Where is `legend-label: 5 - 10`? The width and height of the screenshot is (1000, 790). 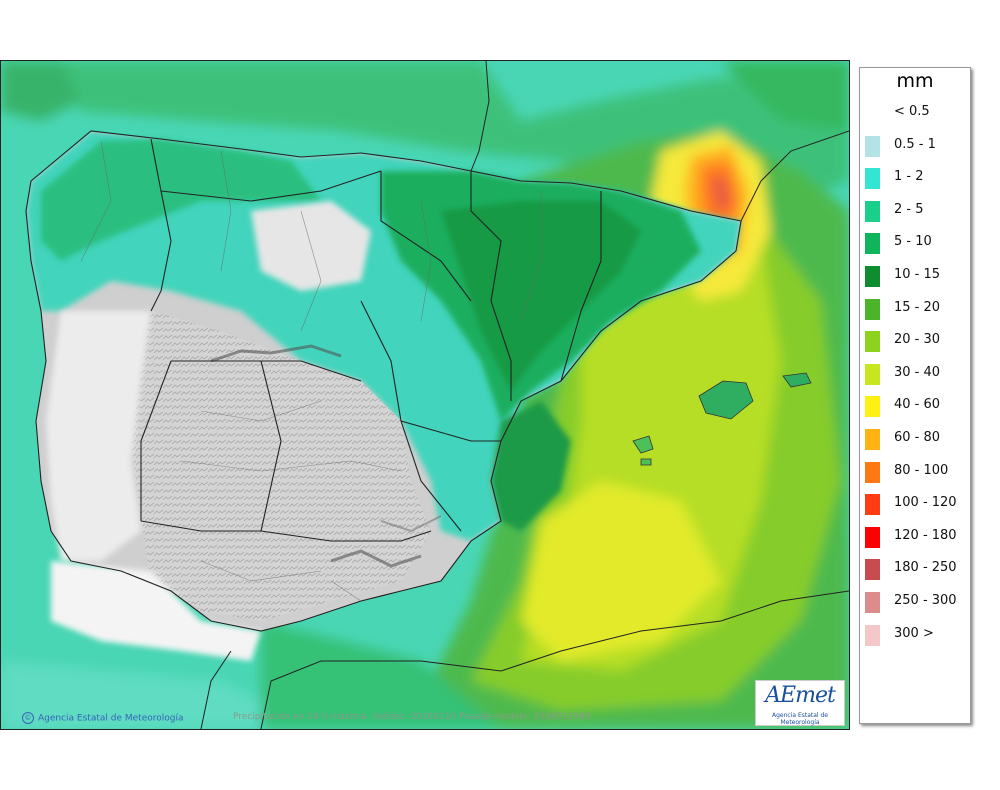 legend-label: 5 - 10 is located at coordinates (913, 242).